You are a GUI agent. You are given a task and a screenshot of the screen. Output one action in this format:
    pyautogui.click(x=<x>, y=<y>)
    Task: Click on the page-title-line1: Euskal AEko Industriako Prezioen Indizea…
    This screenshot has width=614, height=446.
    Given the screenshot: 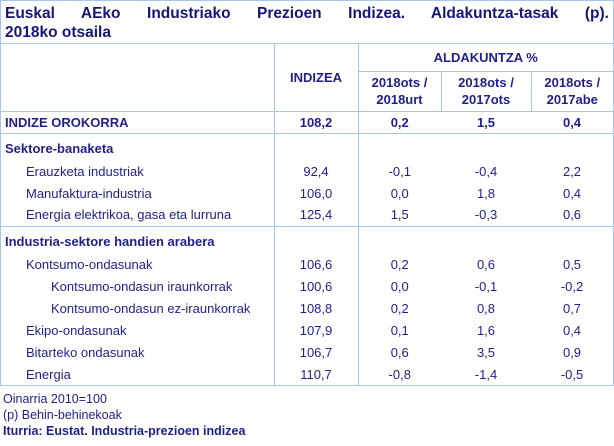 What is the action you would take?
    pyautogui.click(x=307, y=13)
    